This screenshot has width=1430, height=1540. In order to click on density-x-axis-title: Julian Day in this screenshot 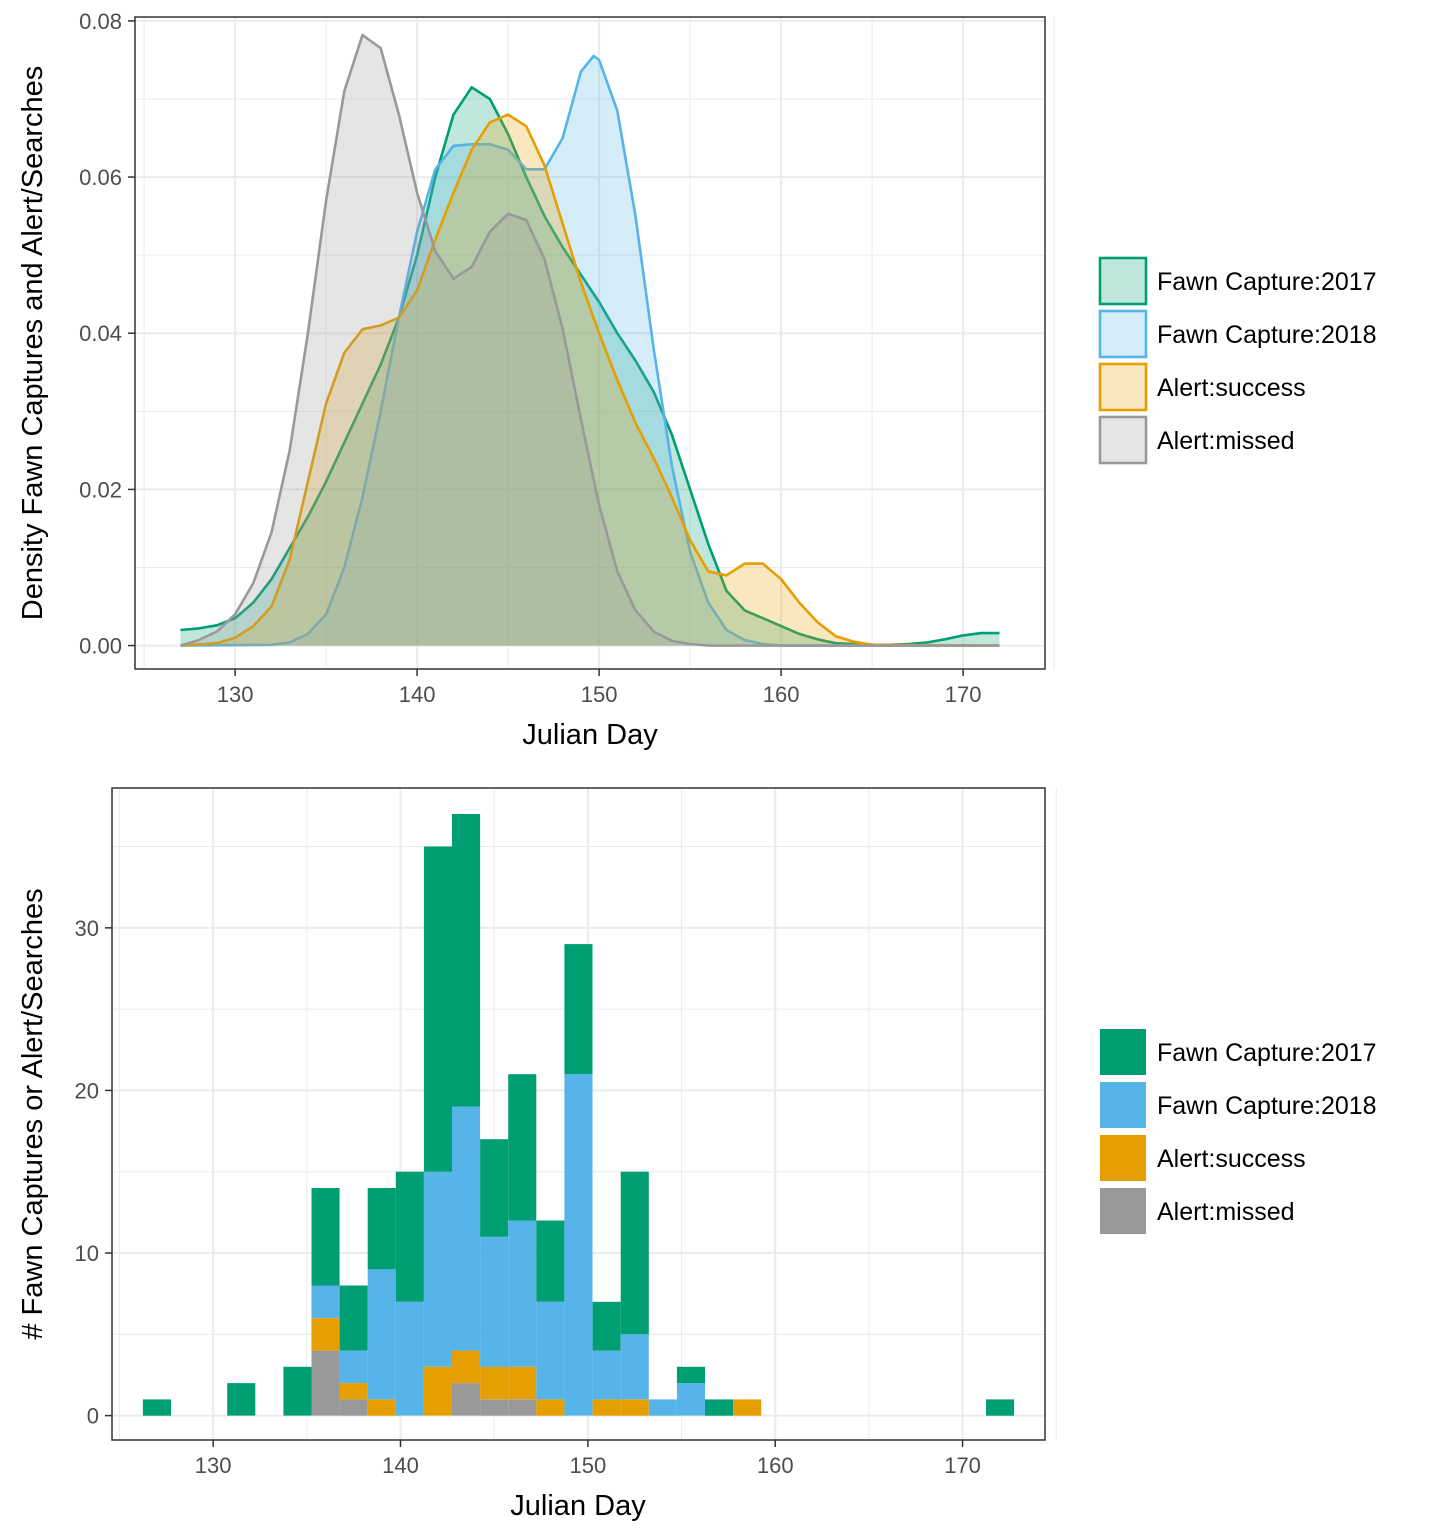, I will do `click(590, 735)`.